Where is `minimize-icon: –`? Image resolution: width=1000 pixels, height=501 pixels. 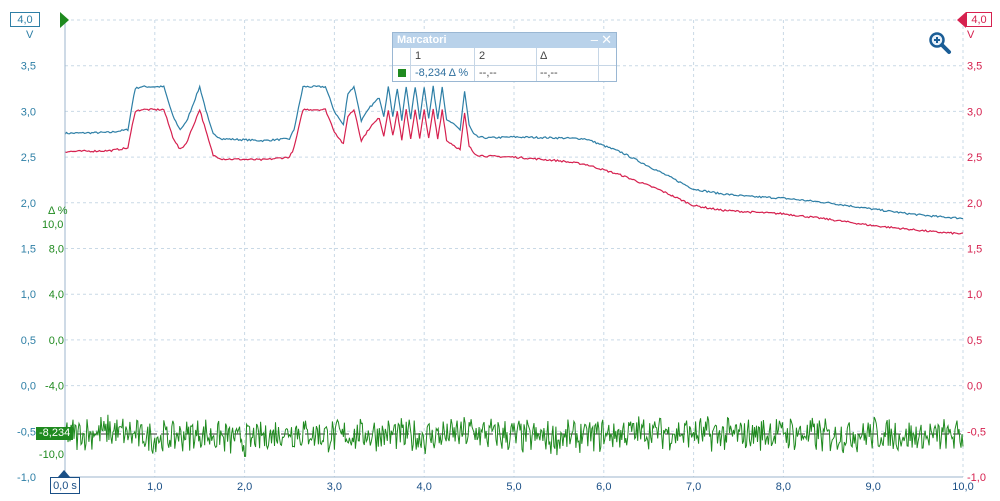
minimize-icon: – is located at coordinates (594, 39).